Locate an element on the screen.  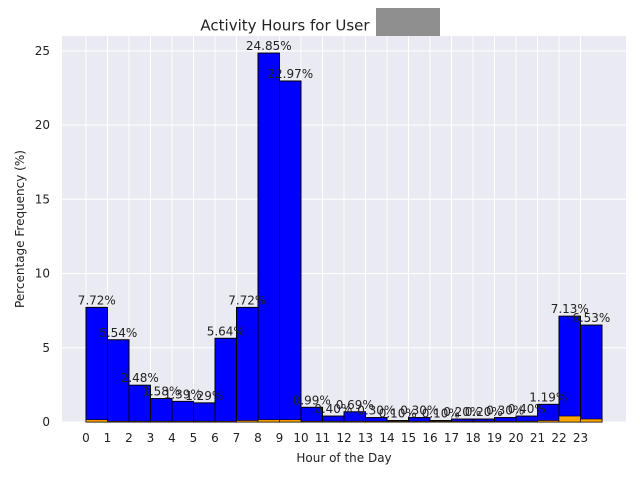
x-tick-label: 21 is located at coordinates (537, 438).